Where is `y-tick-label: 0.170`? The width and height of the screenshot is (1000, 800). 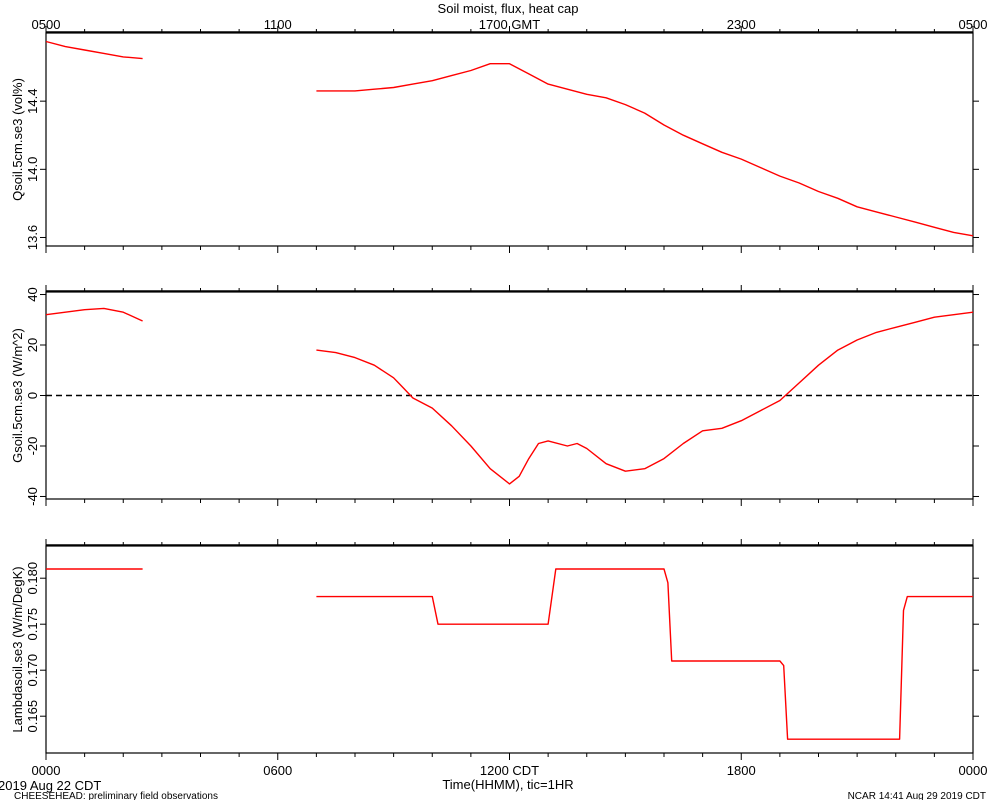
y-tick-label: 0.170 is located at coordinates (32, 670).